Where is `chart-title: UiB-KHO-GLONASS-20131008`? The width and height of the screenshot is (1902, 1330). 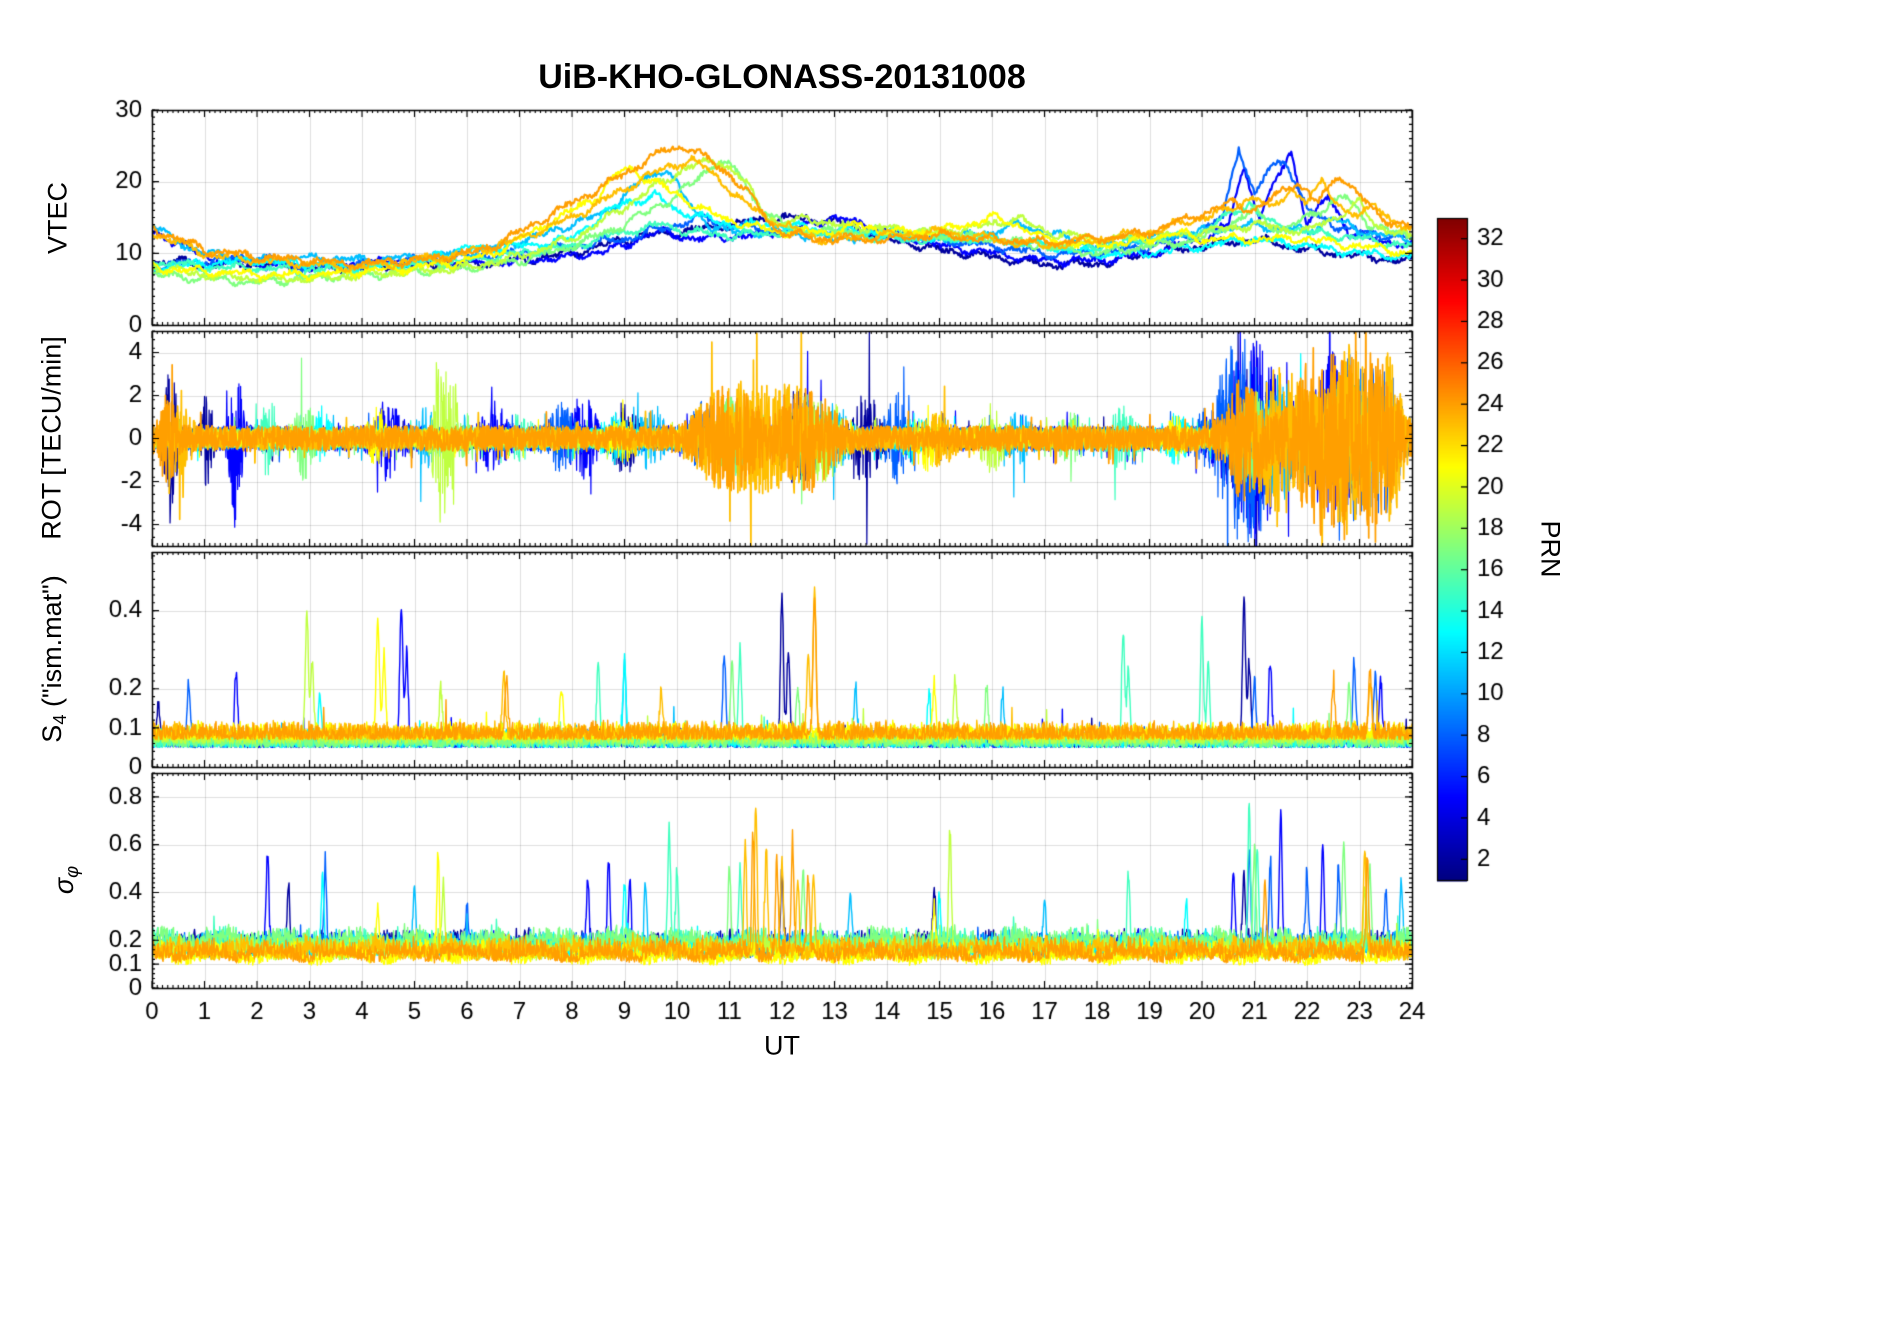 chart-title: UiB-KHO-GLONASS-20131008 is located at coordinates (782, 77).